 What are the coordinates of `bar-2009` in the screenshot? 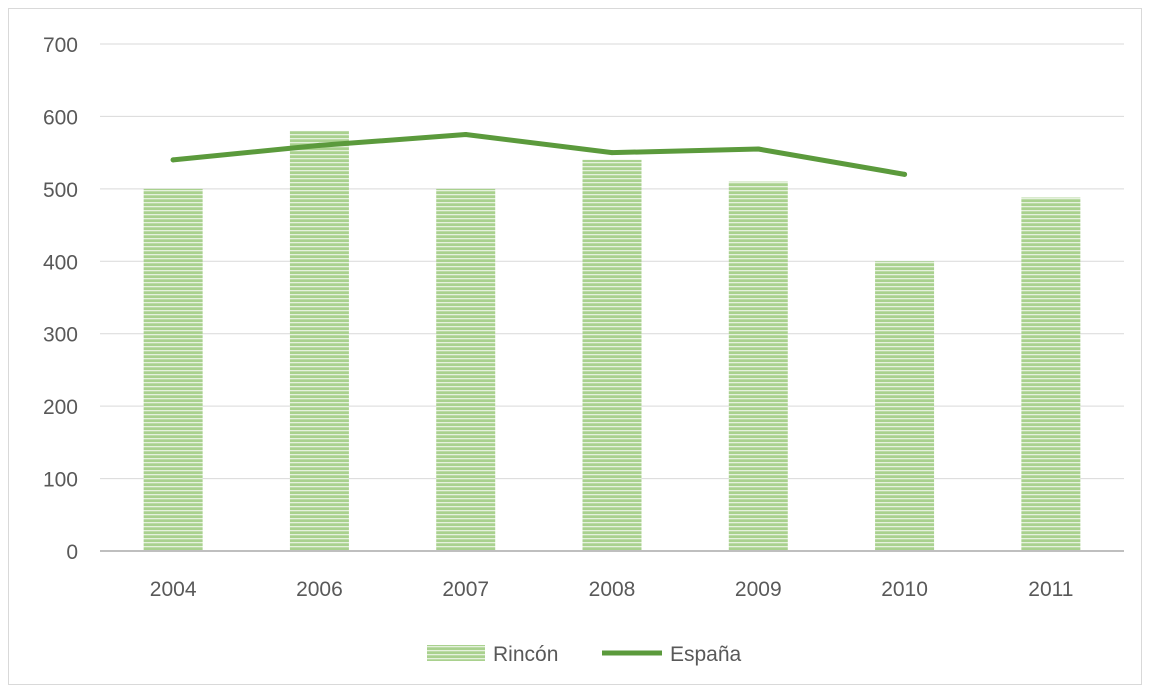 It's located at (758, 366).